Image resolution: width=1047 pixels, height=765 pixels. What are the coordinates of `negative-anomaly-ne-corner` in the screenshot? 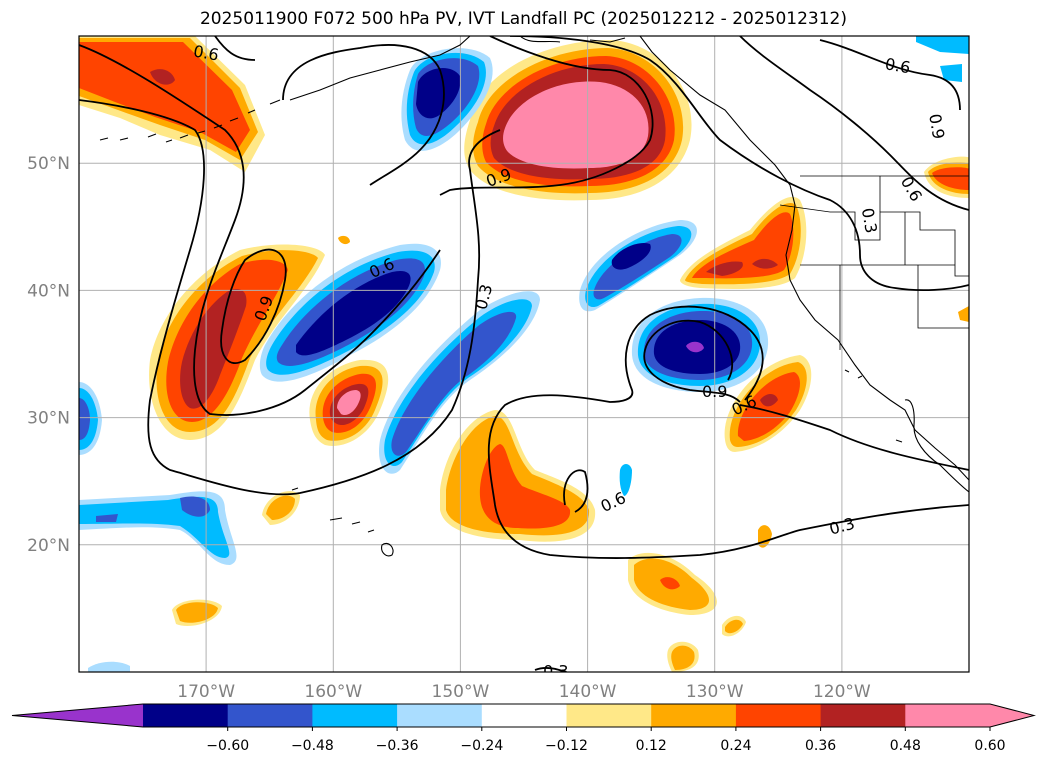 It's located at (942, 59).